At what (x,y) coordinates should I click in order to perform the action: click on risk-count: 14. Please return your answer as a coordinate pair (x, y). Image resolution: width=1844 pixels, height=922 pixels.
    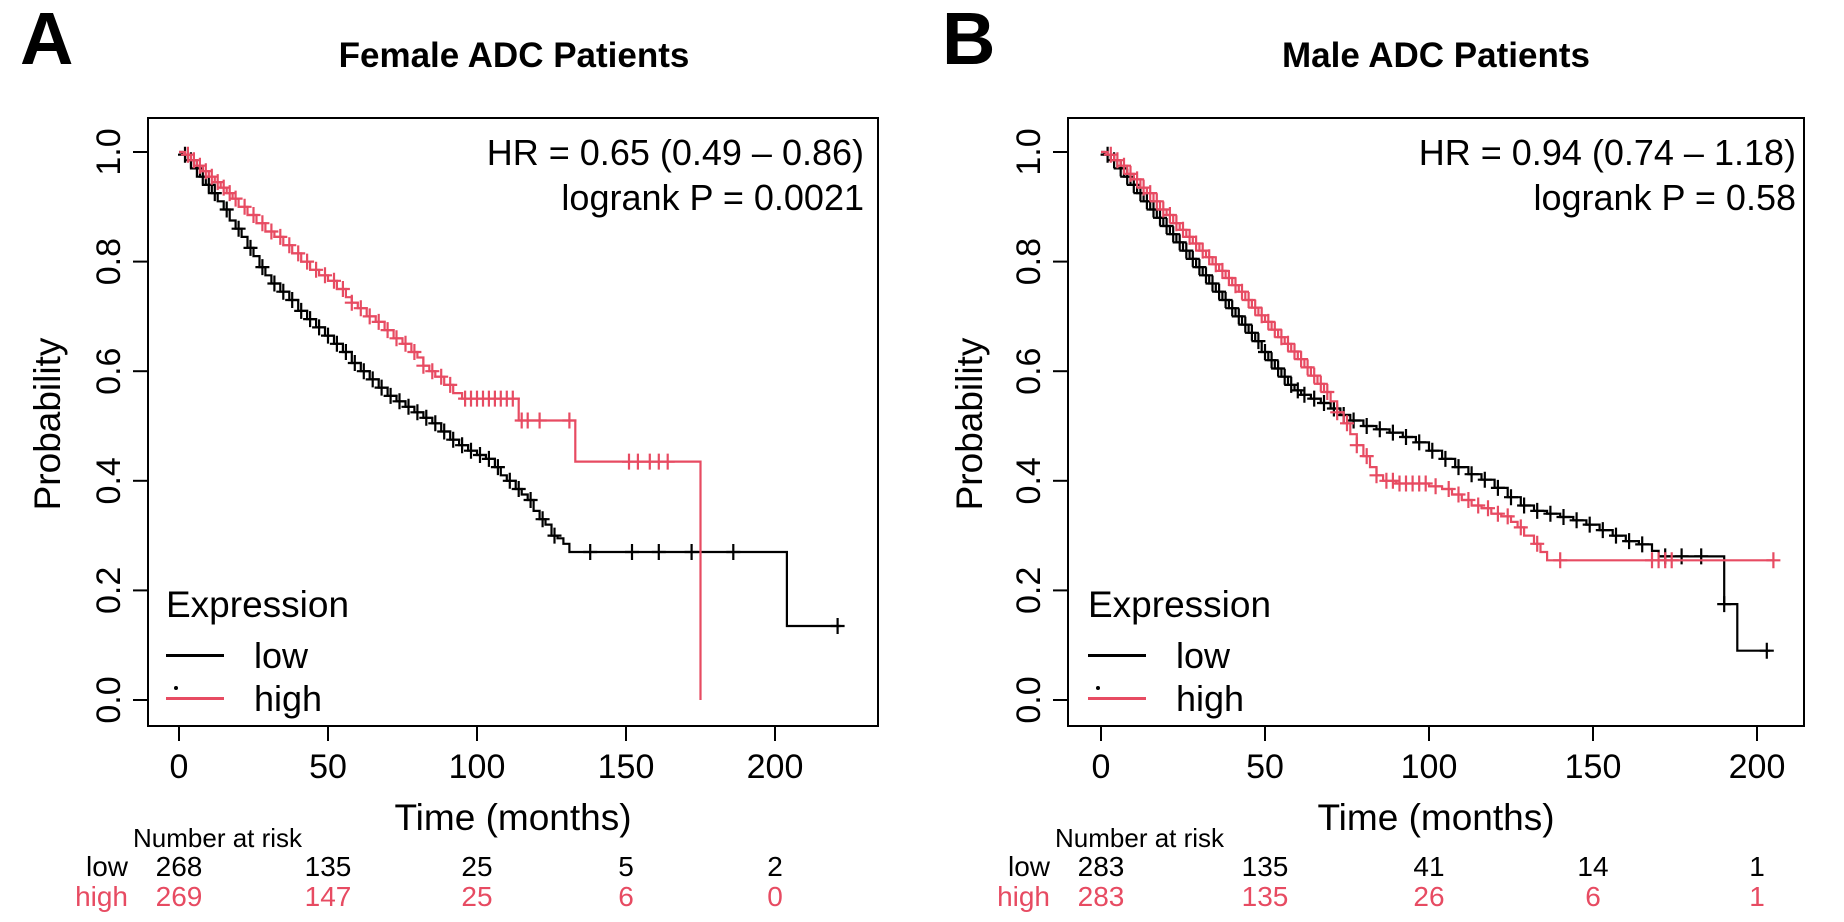
    Looking at the image, I should click on (1593, 866).